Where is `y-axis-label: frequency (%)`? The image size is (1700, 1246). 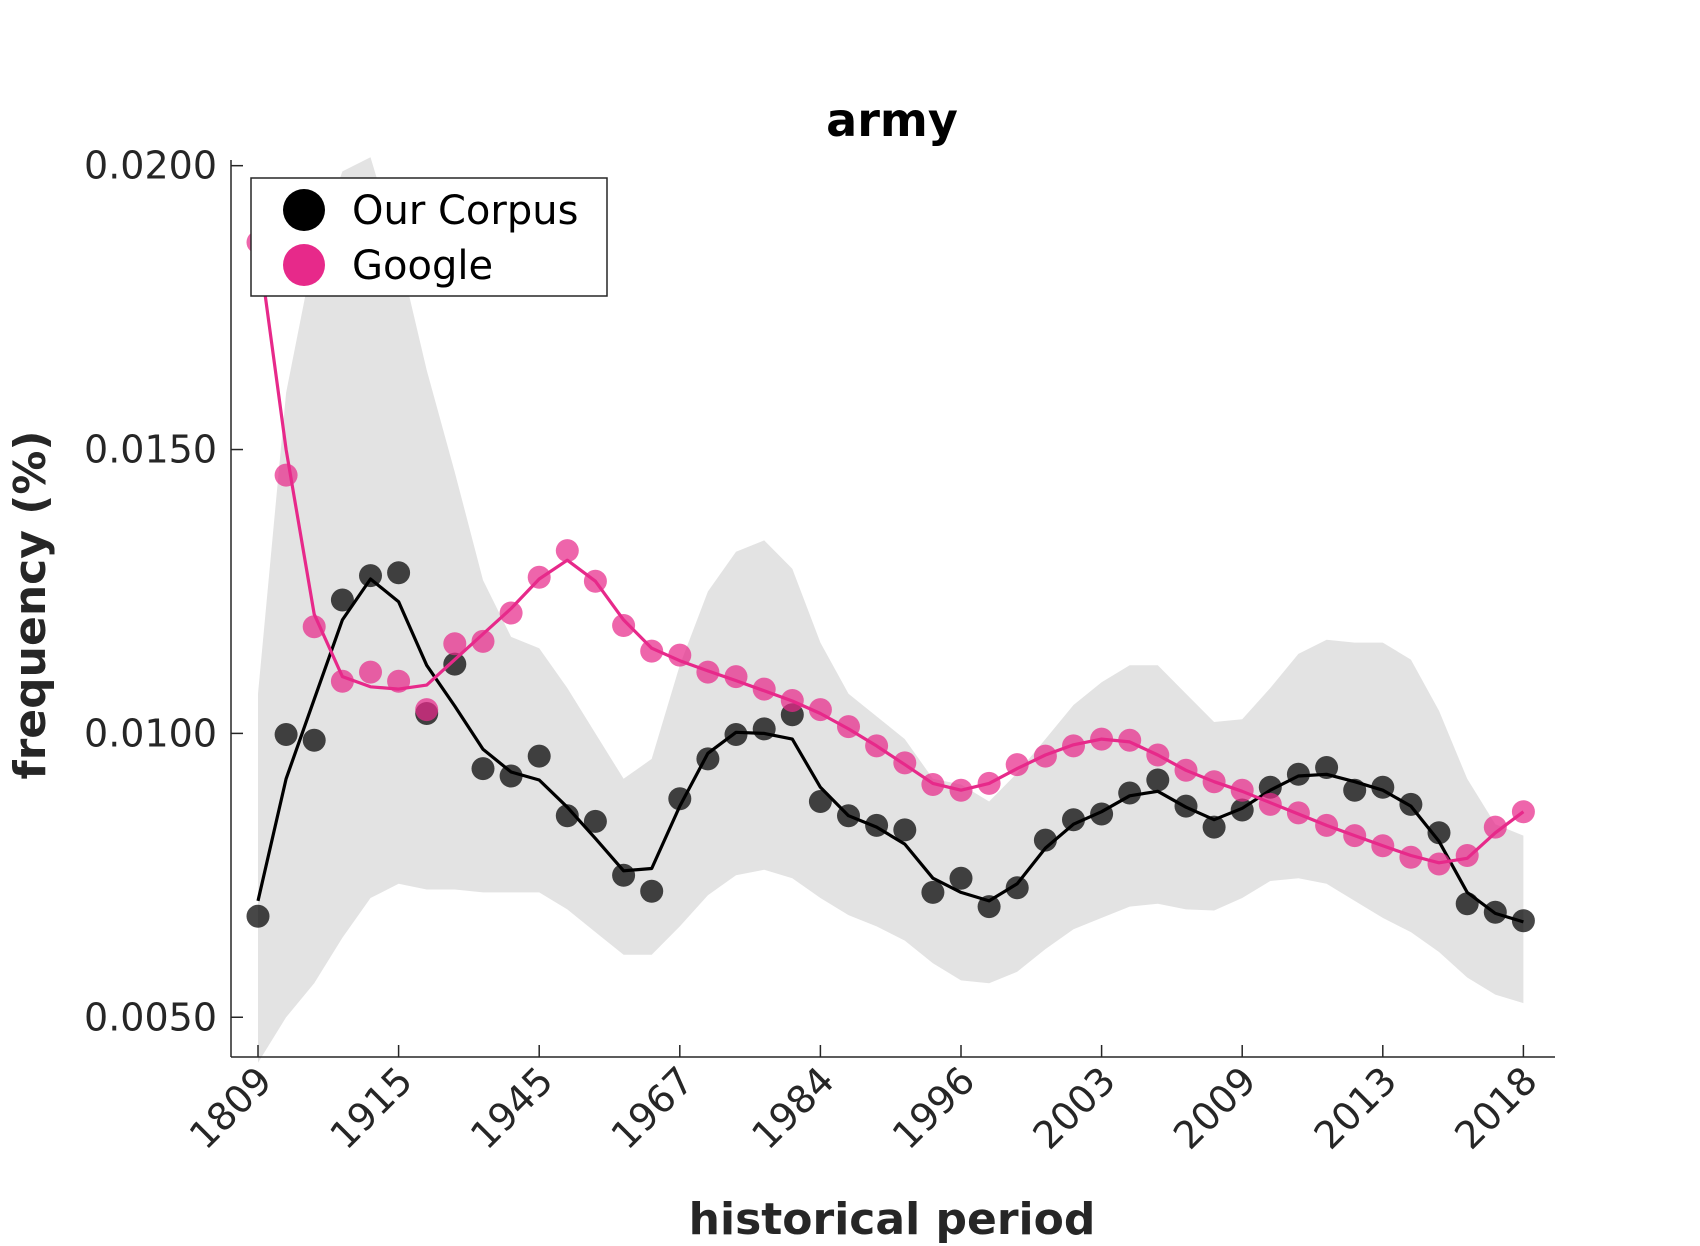
y-axis-label: frequency (%) is located at coordinates (30, 604).